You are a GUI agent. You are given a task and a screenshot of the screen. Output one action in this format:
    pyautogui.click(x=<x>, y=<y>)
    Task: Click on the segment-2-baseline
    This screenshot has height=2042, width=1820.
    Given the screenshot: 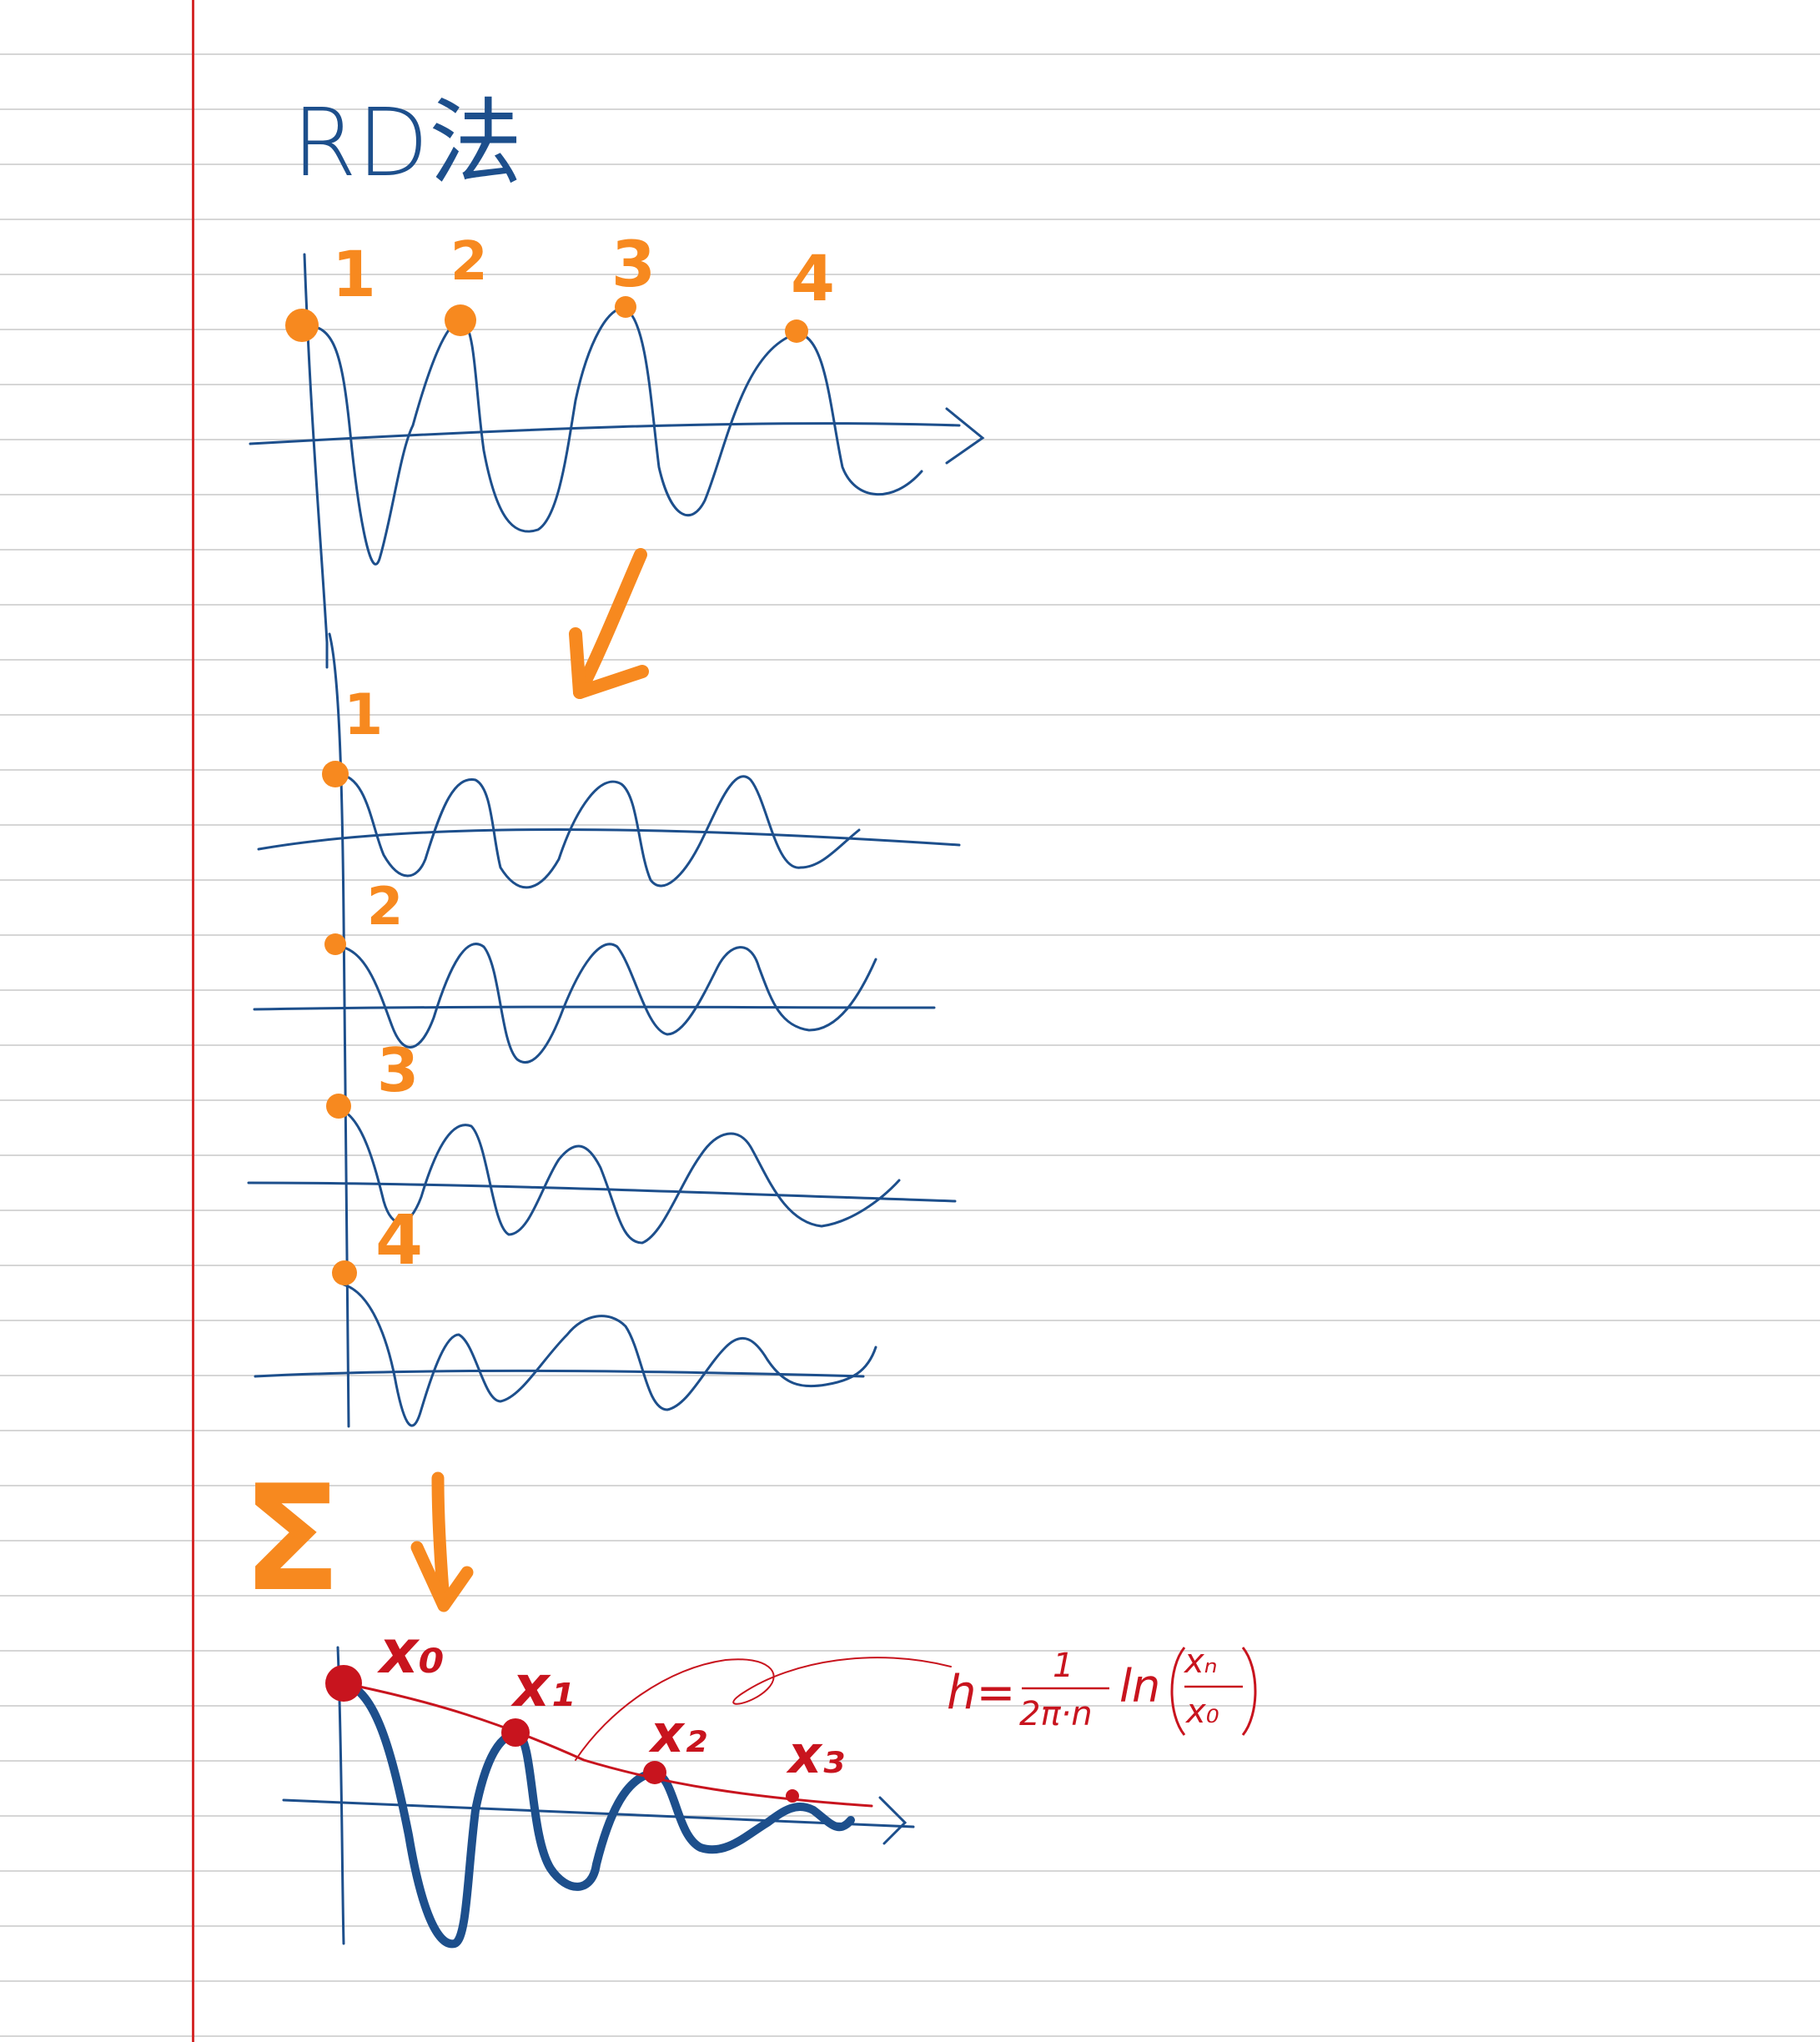 What is the action you would take?
    pyautogui.click(x=594, y=1008)
    